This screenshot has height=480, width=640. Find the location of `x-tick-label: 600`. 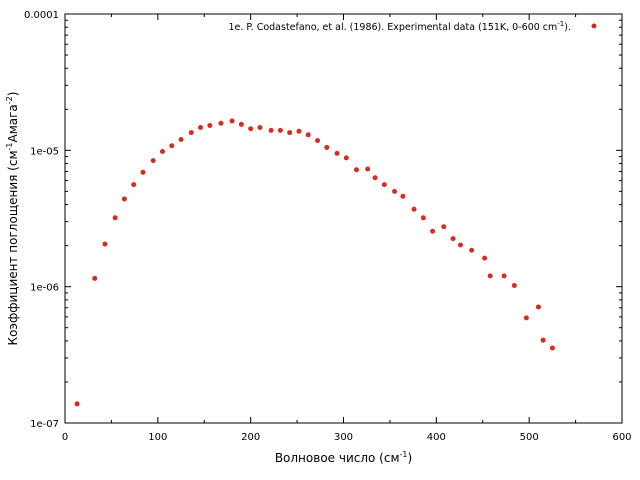

x-tick-label: 600 is located at coordinates (621, 437).